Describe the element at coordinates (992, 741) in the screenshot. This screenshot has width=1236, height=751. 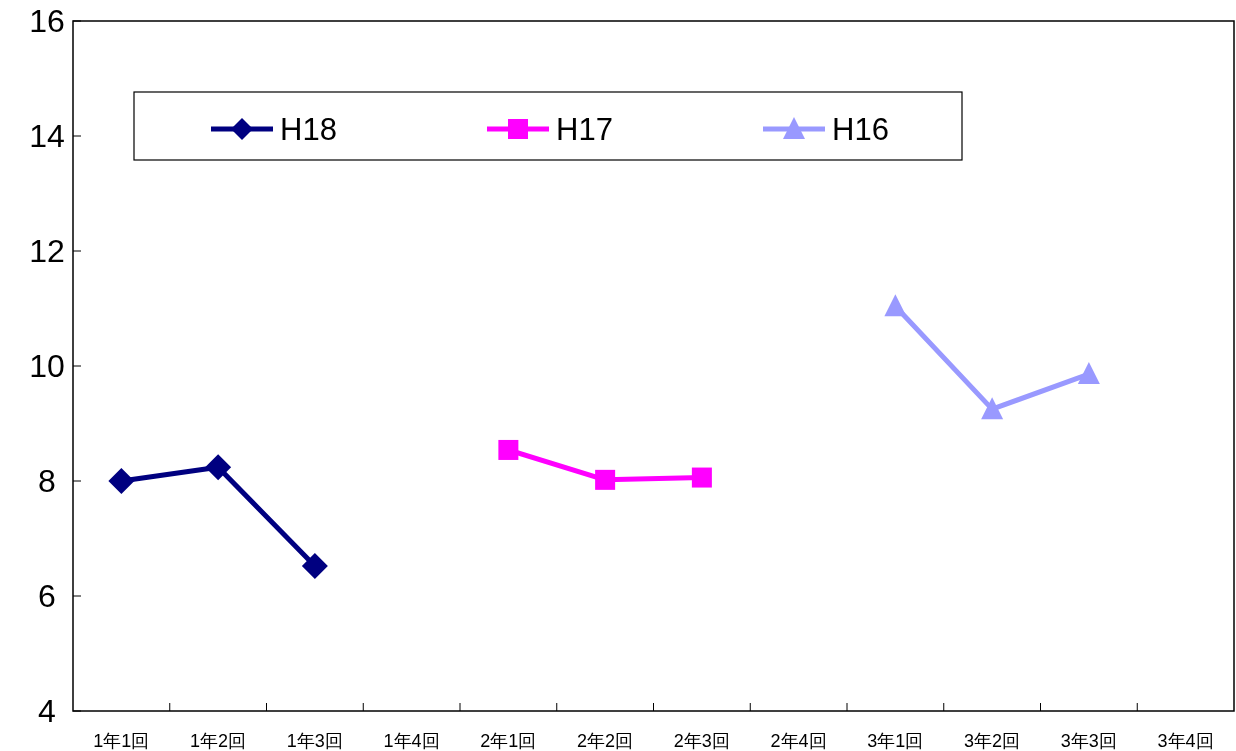
I see `x-tick-label: 3年2回` at that location.